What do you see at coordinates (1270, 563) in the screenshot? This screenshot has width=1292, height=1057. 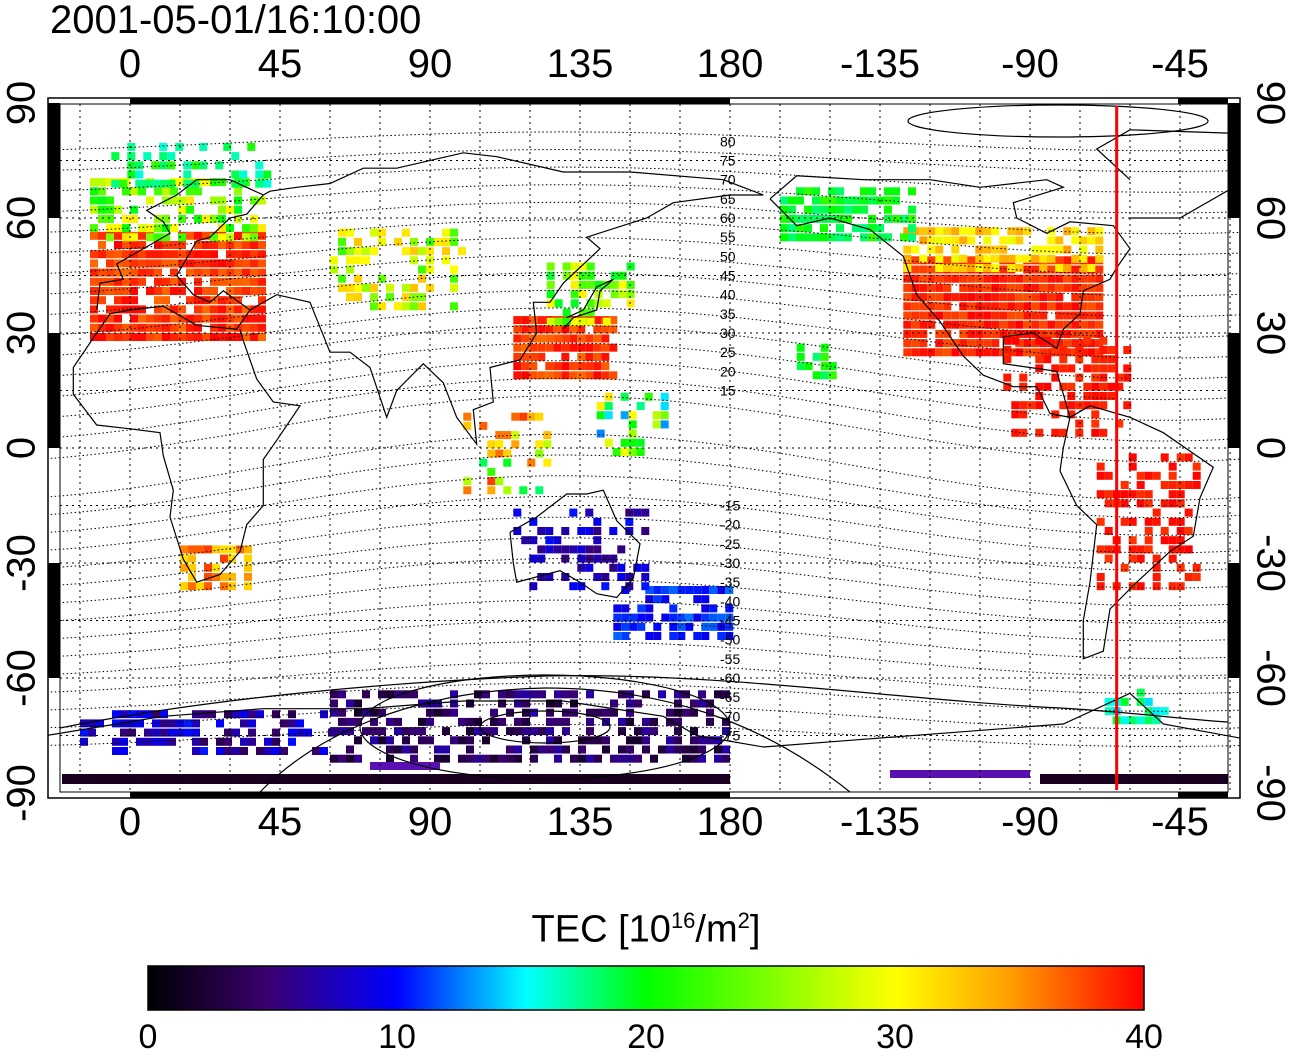 I see `lat-tick-right: -30` at bounding box center [1270, 563].